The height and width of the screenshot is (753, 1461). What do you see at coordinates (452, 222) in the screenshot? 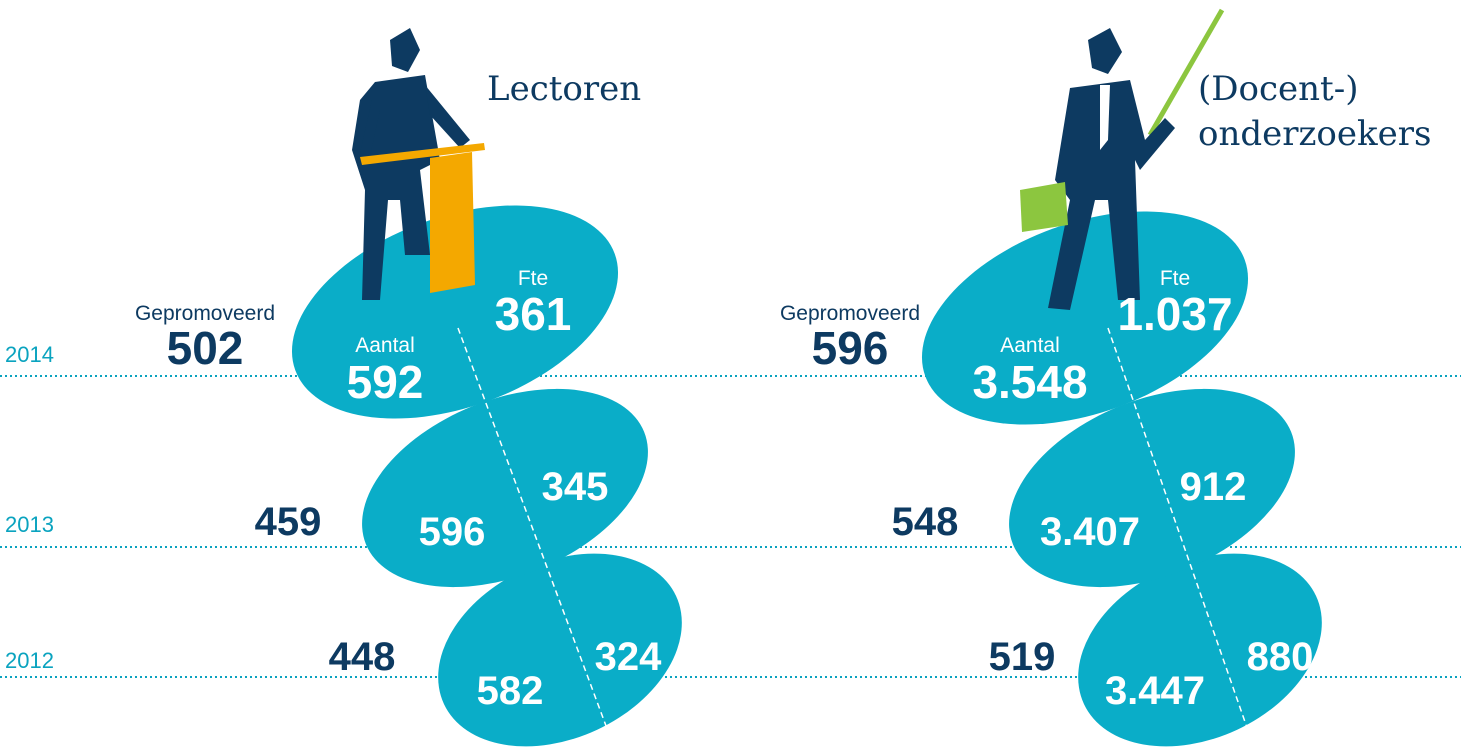
I see `lectern-stand` at bounding box center [452, 222].